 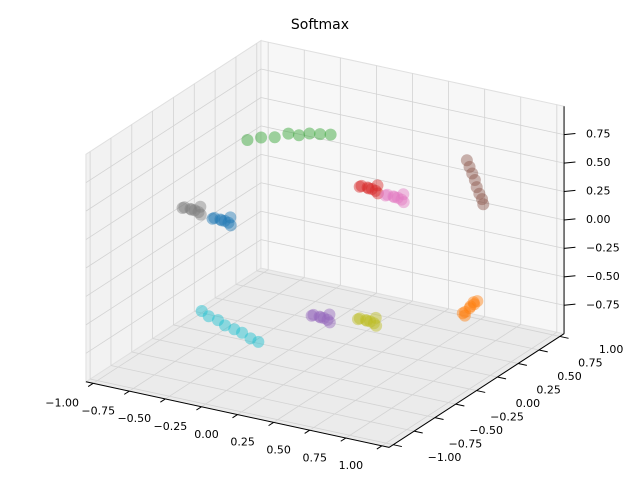 I want to click on z-tick-label: −0.75, so click(x=603, y=304).